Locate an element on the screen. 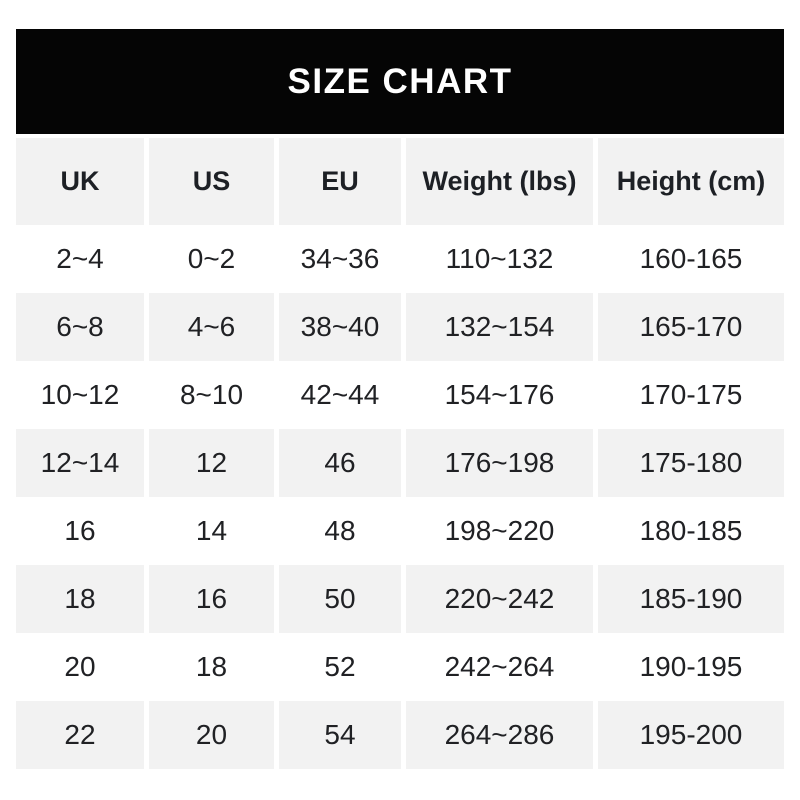  table-cell: 180-185 is located at coordinates (691, 531).